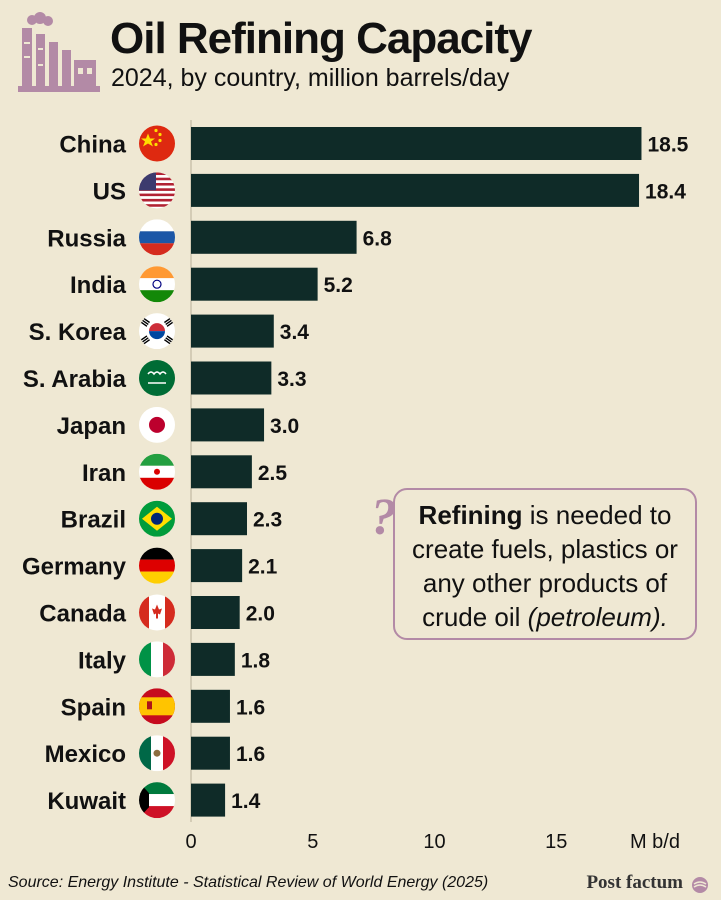 The image size is (721, 900). What do you see at coordinates (157, 190) in the screenshot?
I see `us-flag-icon` at bounding box center [157, 190].